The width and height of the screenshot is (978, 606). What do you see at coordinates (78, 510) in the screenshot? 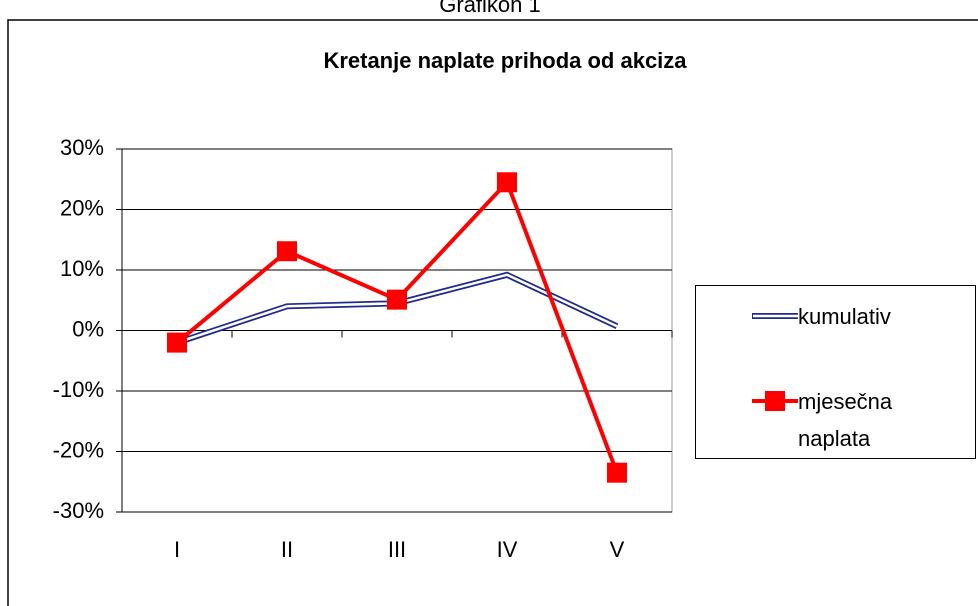
I see `y-tick-label: -30%` at bounding box center [78, 510].